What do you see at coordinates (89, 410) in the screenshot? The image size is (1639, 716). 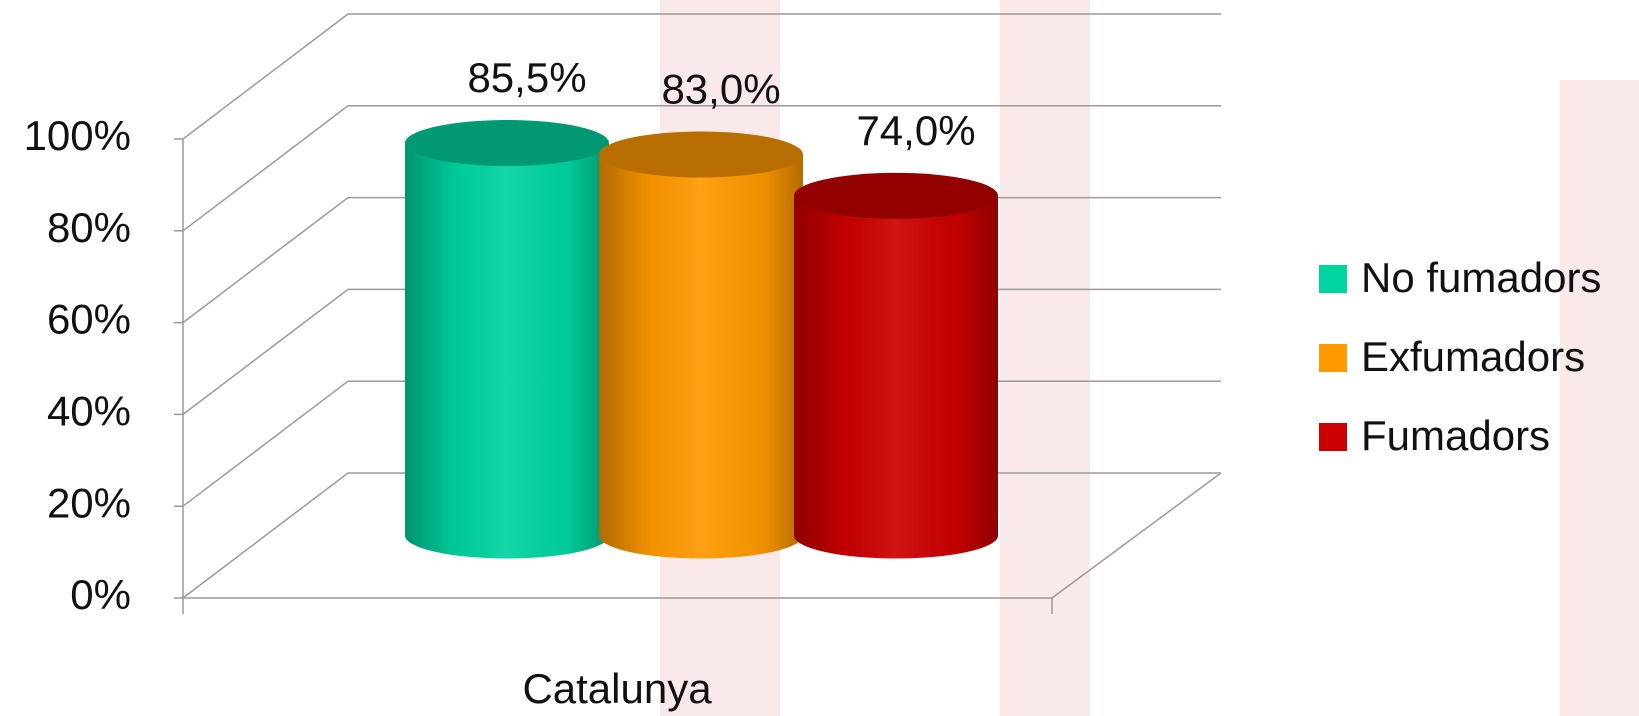 I see `y-tick-label: 40%` at bounding box center [89, 410].